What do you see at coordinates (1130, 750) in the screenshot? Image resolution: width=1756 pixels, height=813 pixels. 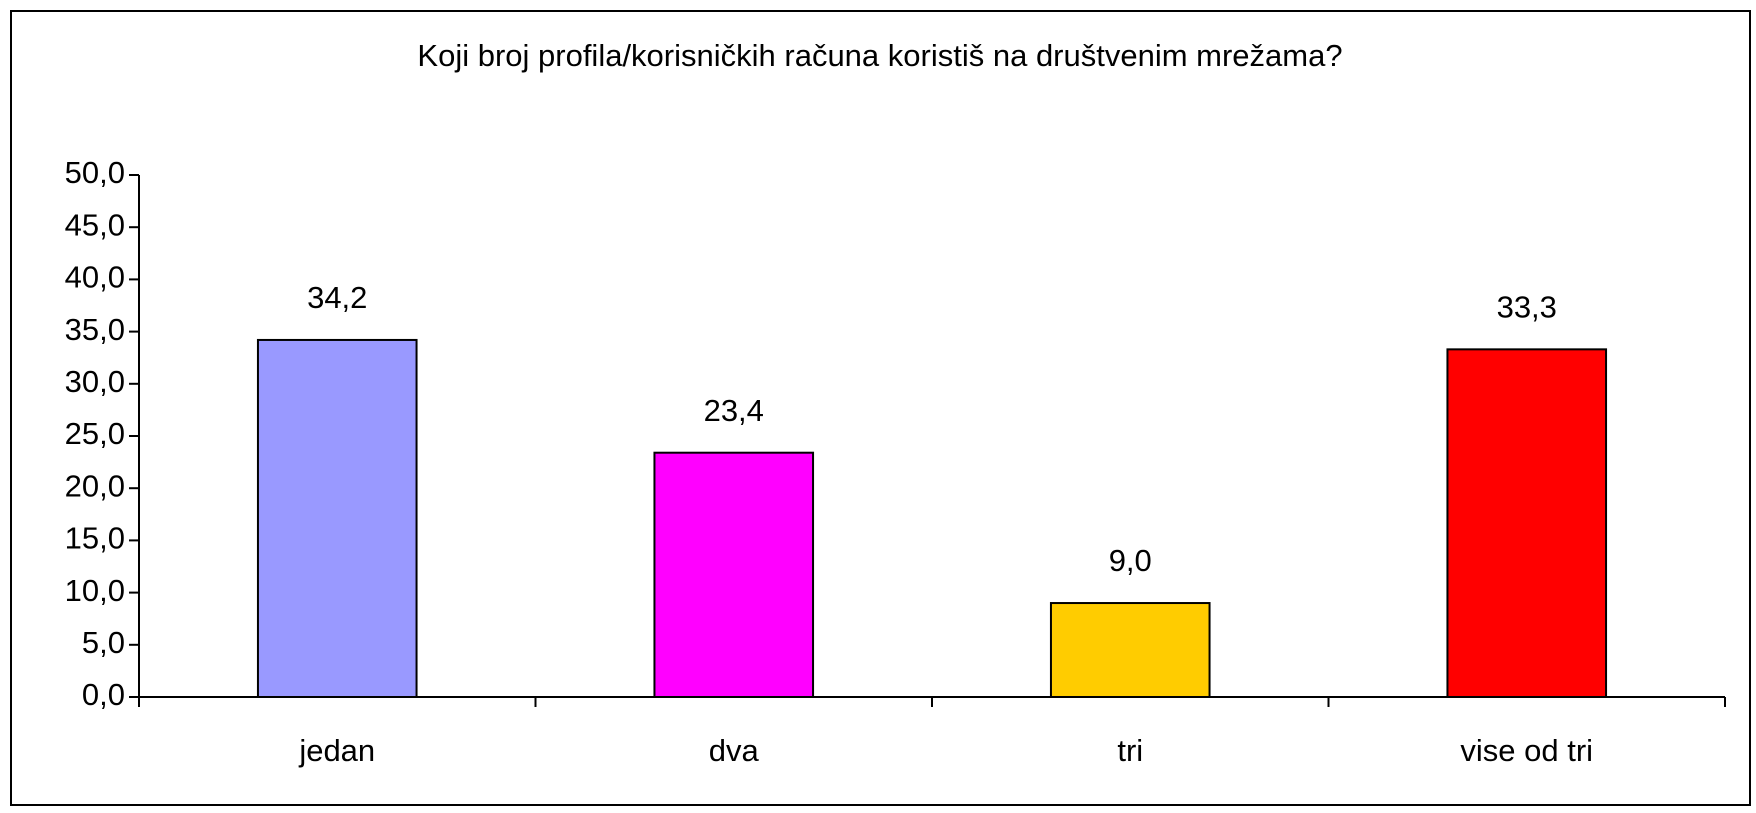 I see `x-tick-label: tri` at bounding box center [1130, 750].